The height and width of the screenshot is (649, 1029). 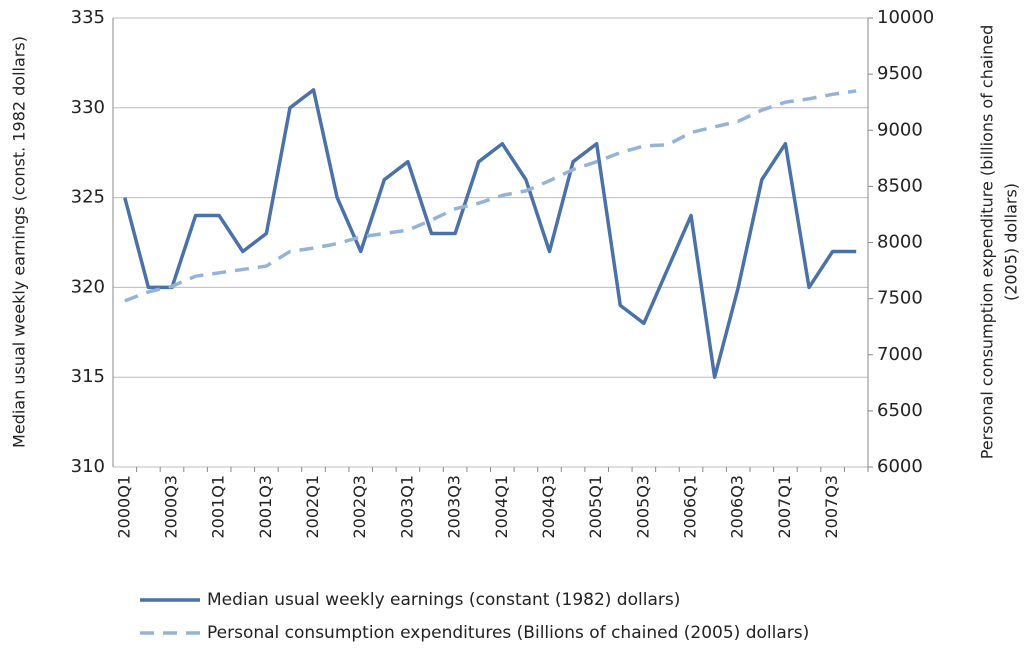 I want to click on y2-tick-label: 9500, so click(x=900, y=73).